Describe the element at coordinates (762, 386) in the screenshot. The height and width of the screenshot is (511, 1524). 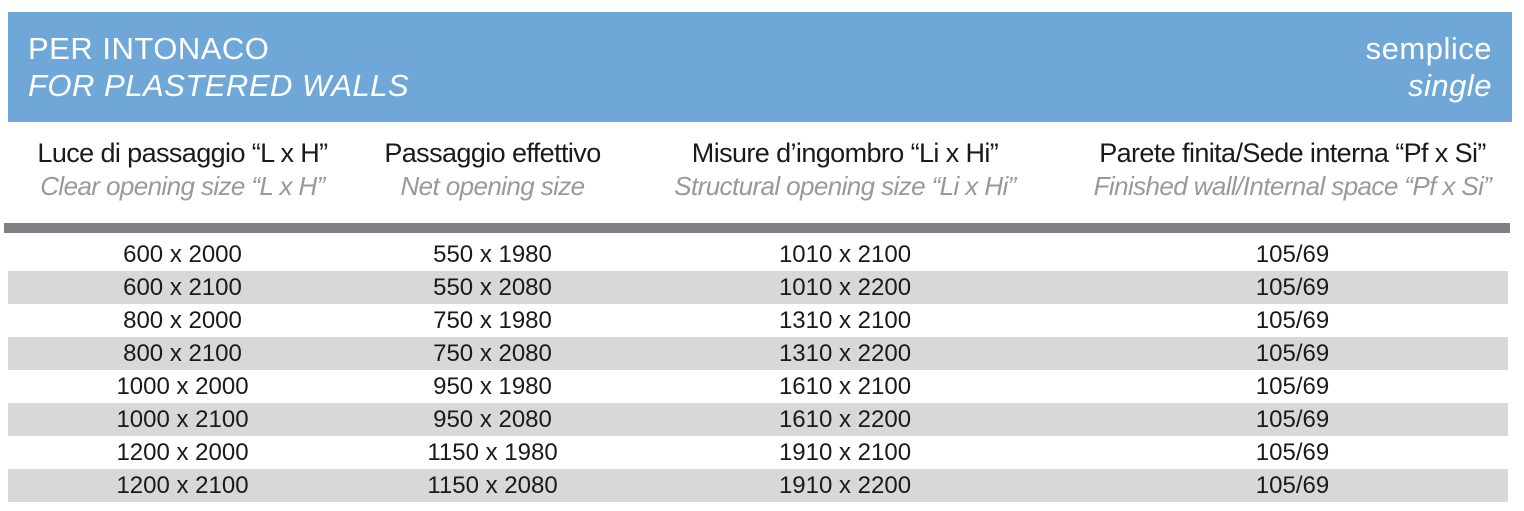
I see `table-row: 1000 x 2000 950 x 1980 1610 x 2100 105/69` at that location.